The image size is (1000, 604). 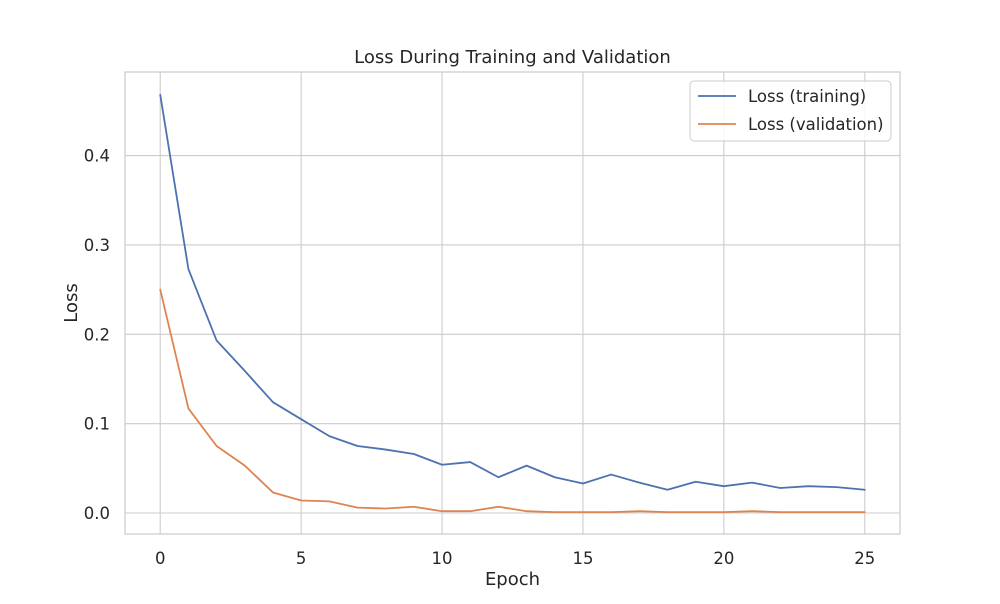 I want to click on y-tick-label: 0.0, so click(x=97, y=513).